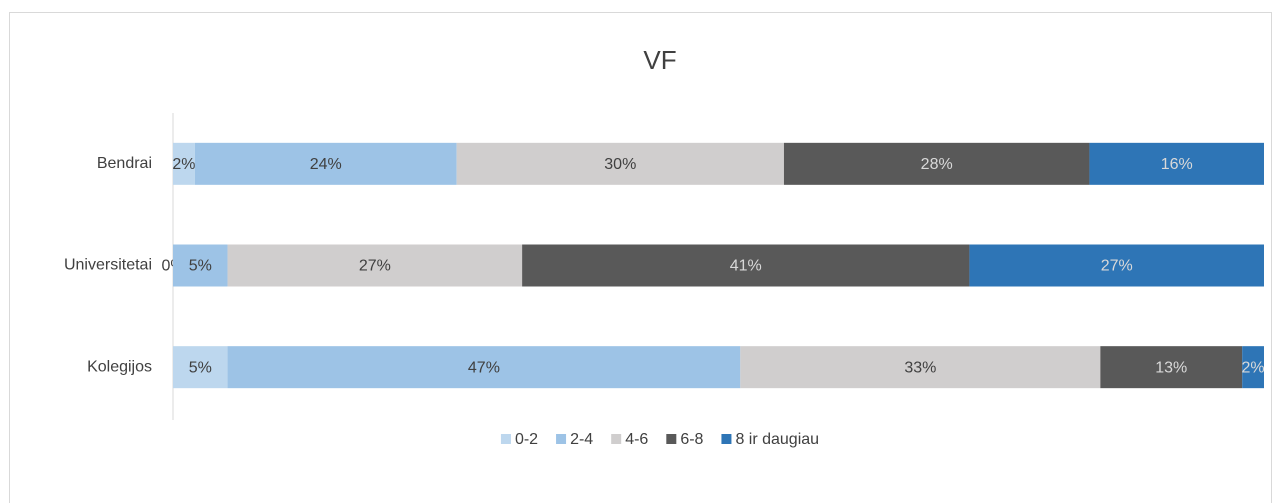  Describe the element at coordinates (691, 439) in the screenshot. I see `legend-label: 6-8` at that location.